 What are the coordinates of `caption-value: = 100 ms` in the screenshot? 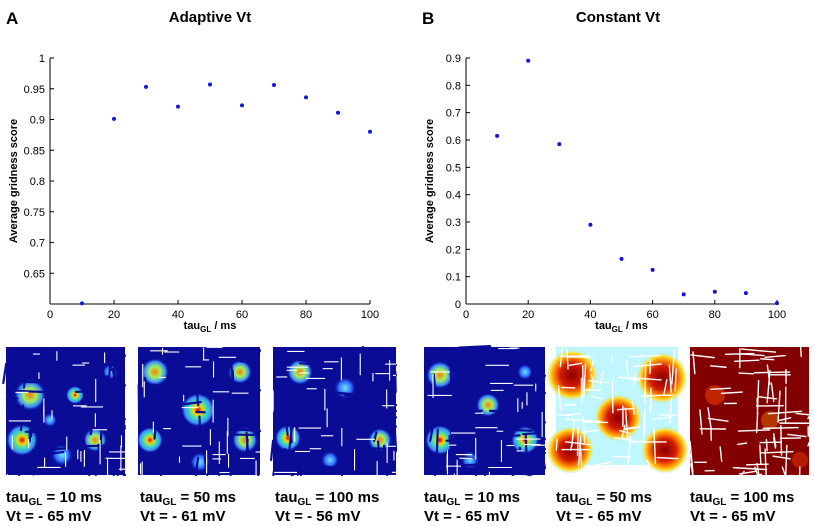 It's located at (345, 497).